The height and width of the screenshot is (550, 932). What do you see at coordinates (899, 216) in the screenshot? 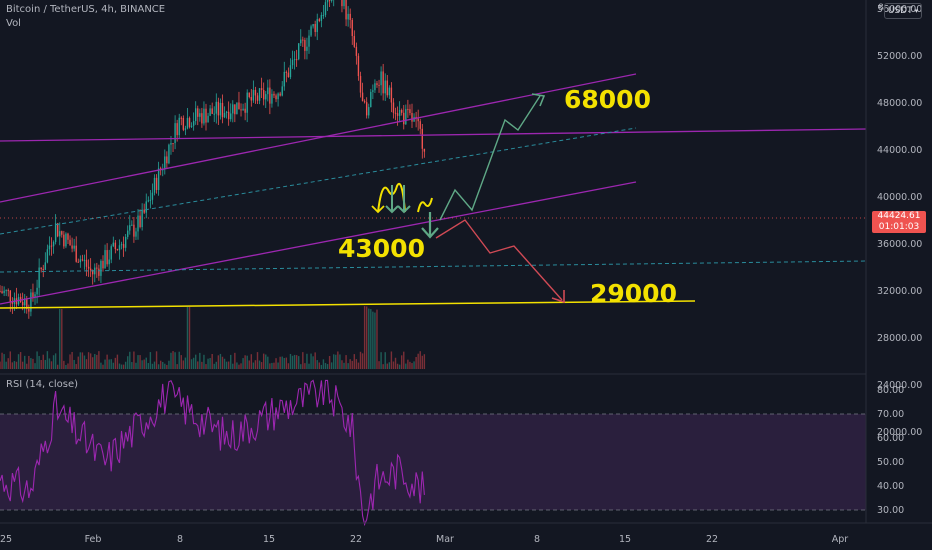
I see `last-price-value: 44424.61` at bounding box center [899, 216].